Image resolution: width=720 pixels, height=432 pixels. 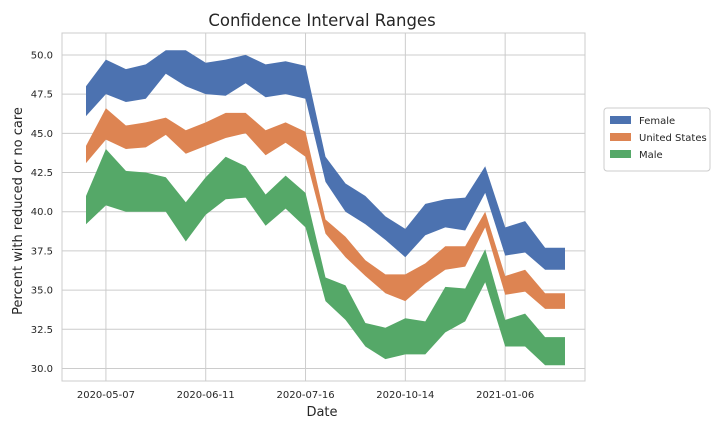 I want to click on legend-label-female: Female, so click(x=657, y=121).